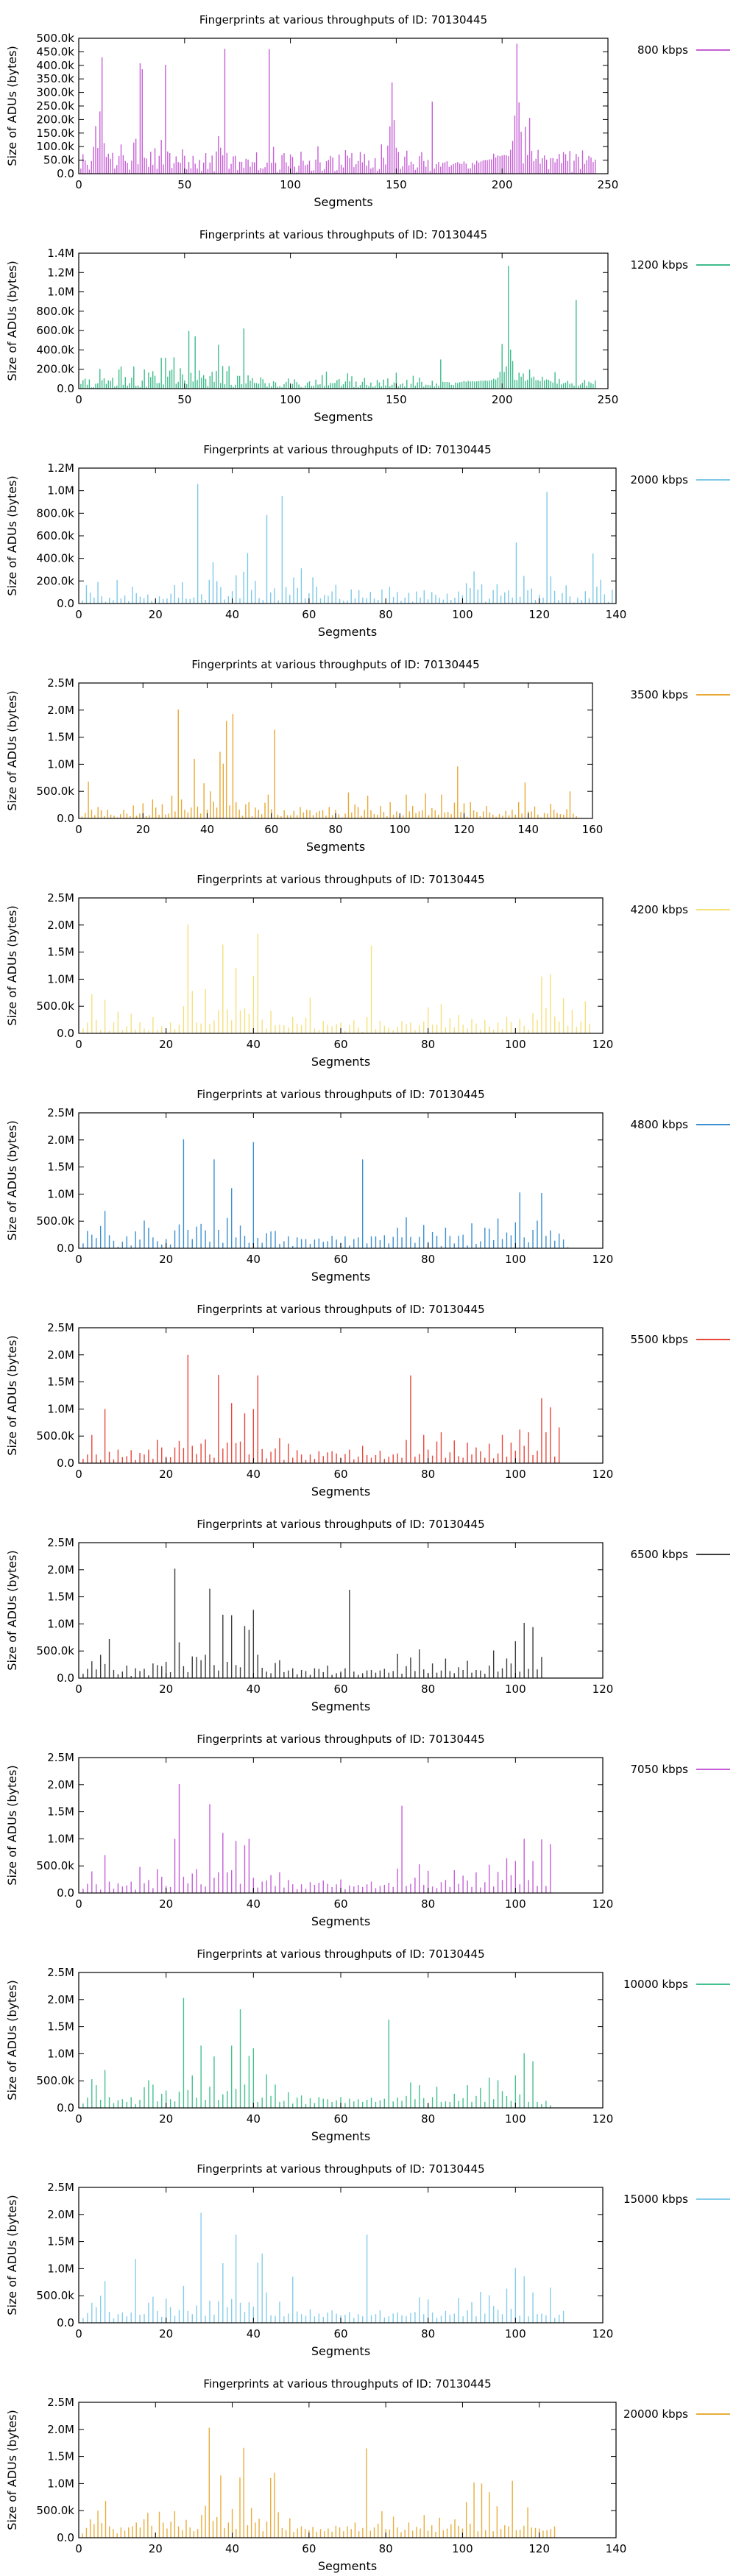 The width and height of the screenshot is (736, 2576). What do you see at coordinates (616, 614) in the screenshot?
I see `x-tick-label: 140` at bounding box center [616, 614].